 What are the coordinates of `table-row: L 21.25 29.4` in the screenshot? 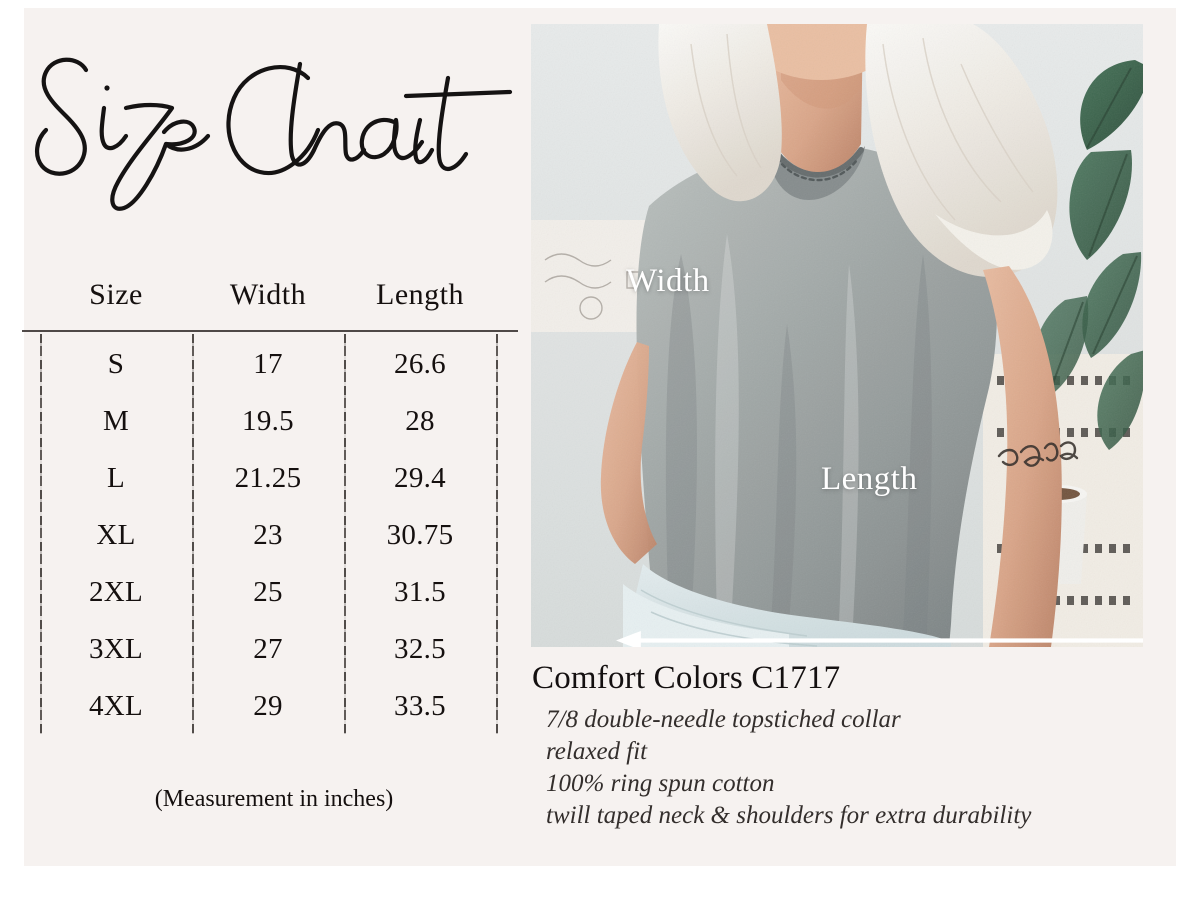 It's located at (274, 478).